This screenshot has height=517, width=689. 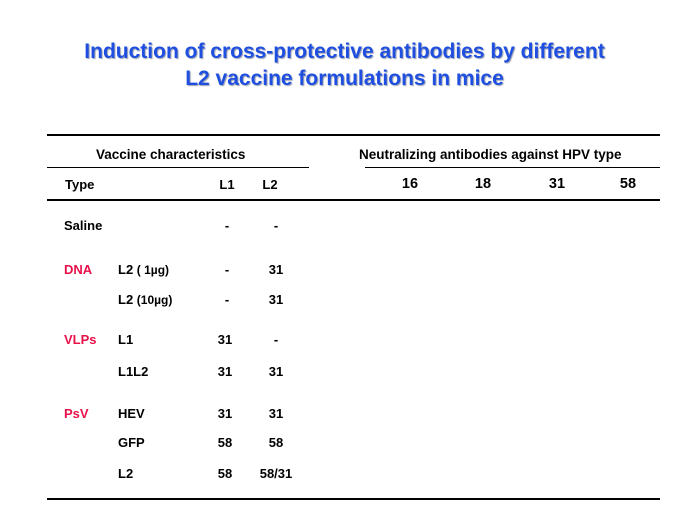 What do you see at coordinates (145, 299) in the screenshot?
I see `row-dna-10ug-formulation: L2 (10µg)` at bounding box center [145, 299].